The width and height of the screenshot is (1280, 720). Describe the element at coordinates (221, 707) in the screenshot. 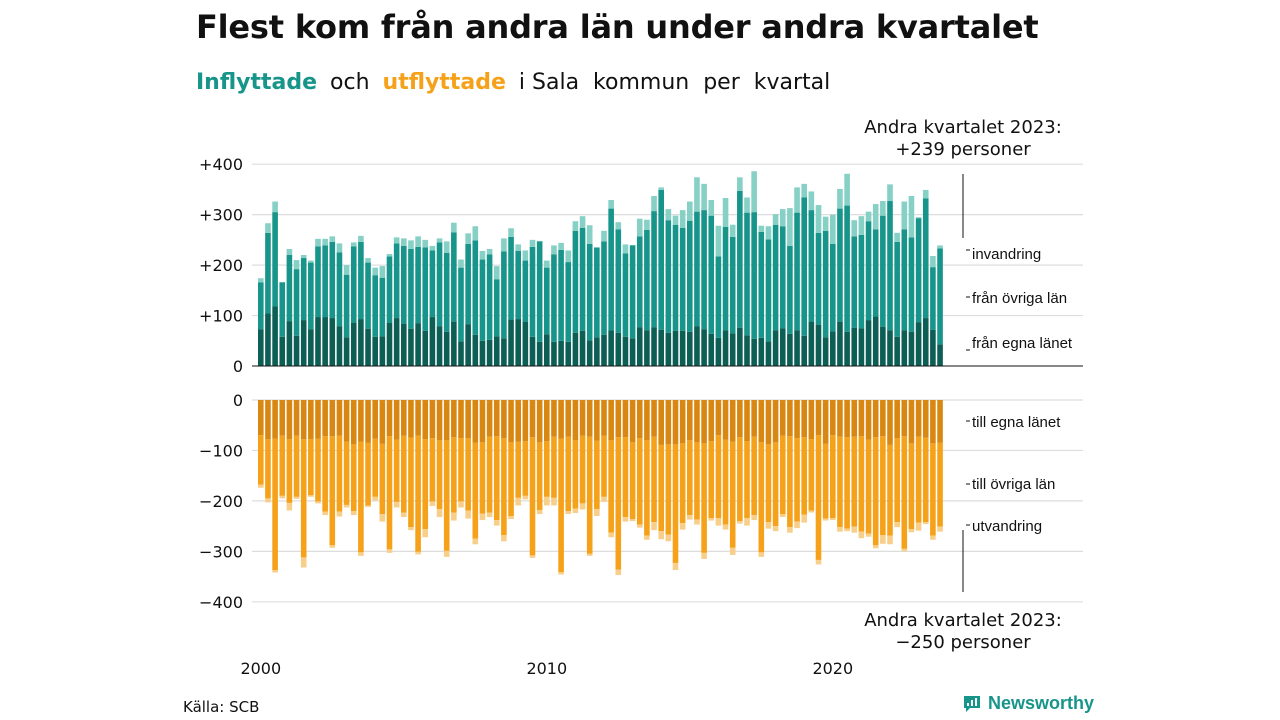

I see `source-text: Källa: SCB` at that location.